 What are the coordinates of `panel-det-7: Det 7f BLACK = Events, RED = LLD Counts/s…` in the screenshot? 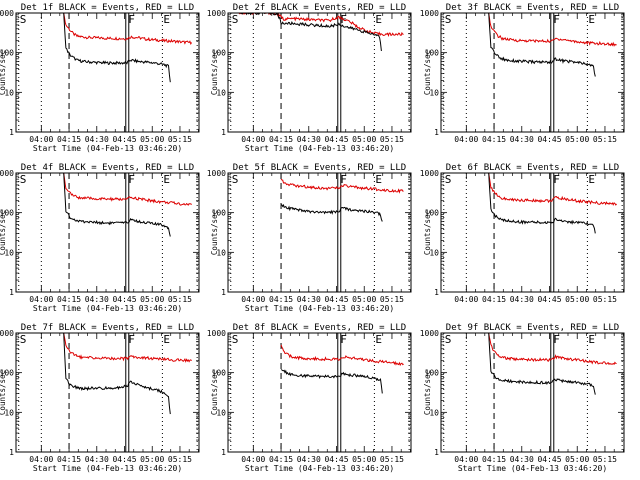 It's located at (100, 398).